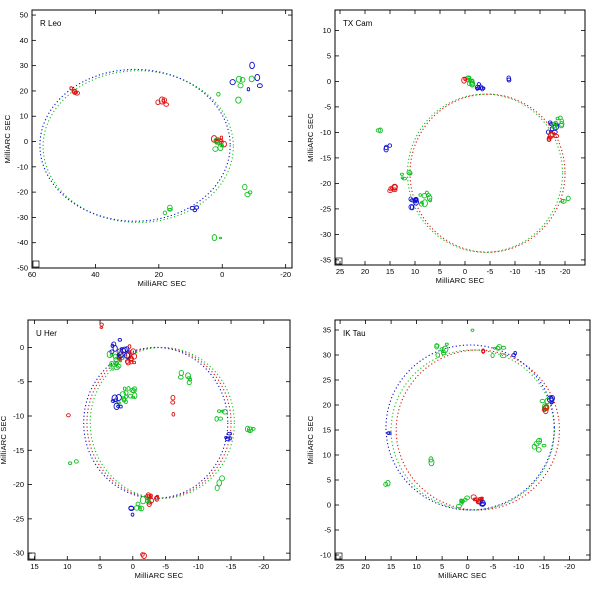  Describe the element at coordinates (339, 261) in the screenshot. I see `beam-marker` at that location.